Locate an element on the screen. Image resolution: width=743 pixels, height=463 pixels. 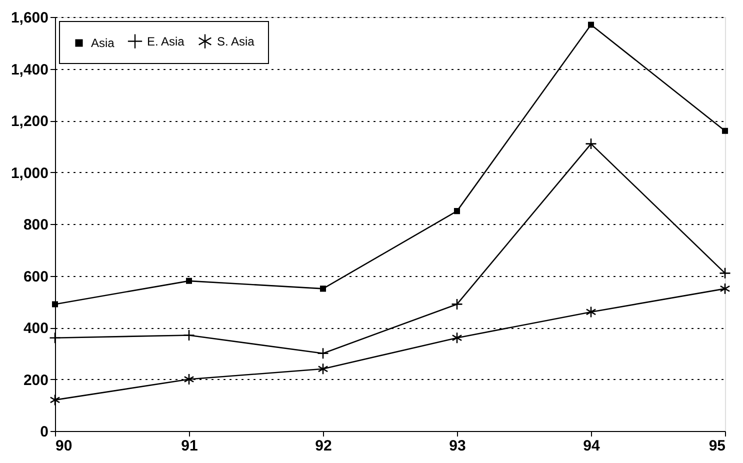
x-tick-label: 95 is located at coordinates (717, 446).